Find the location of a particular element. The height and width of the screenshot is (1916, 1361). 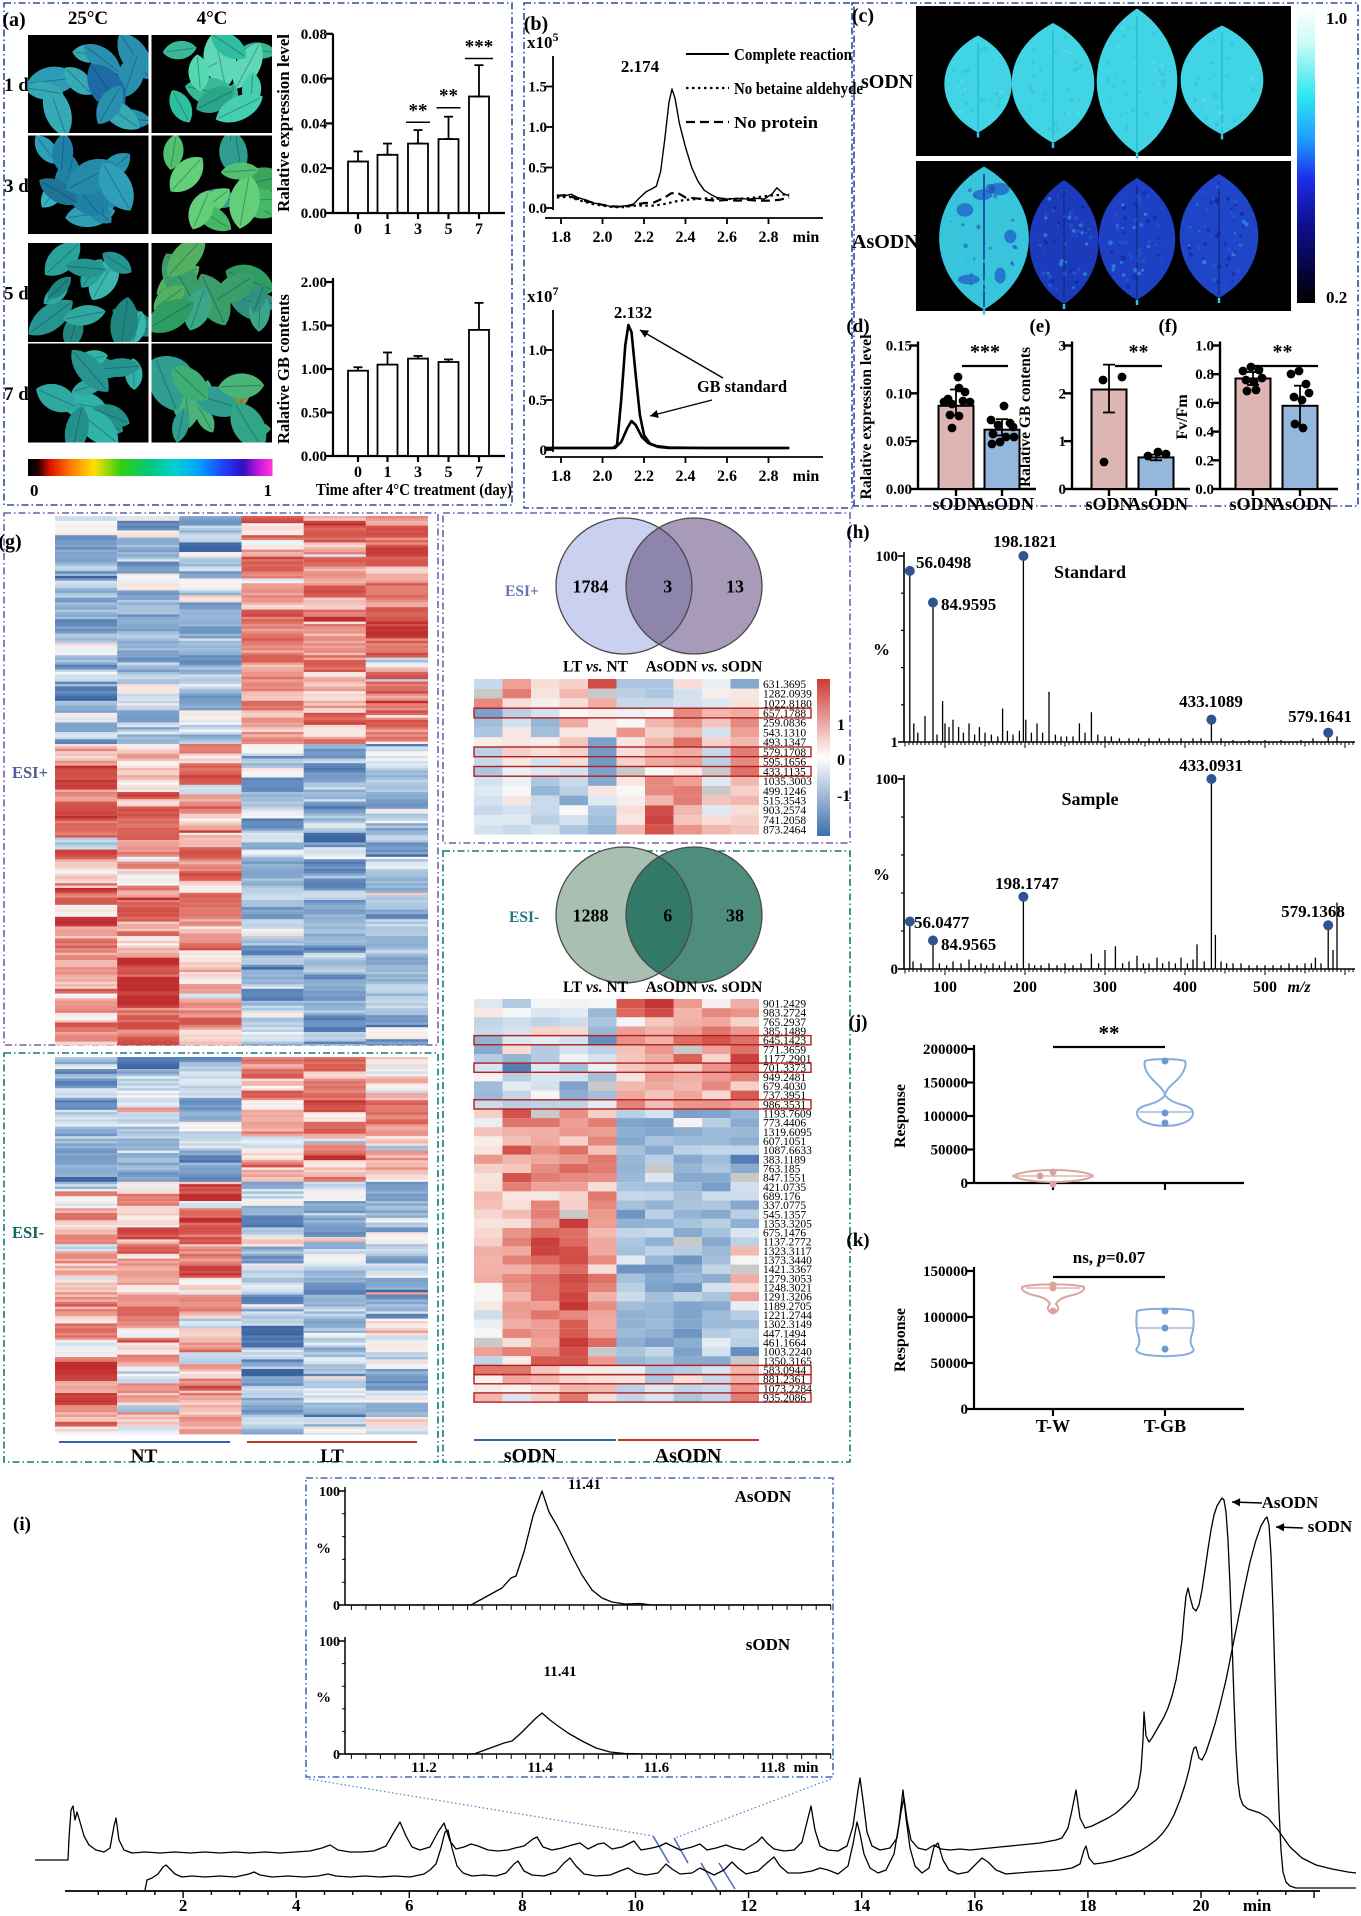

svg-text: 259.0836 is located at coordinates (784, 724).